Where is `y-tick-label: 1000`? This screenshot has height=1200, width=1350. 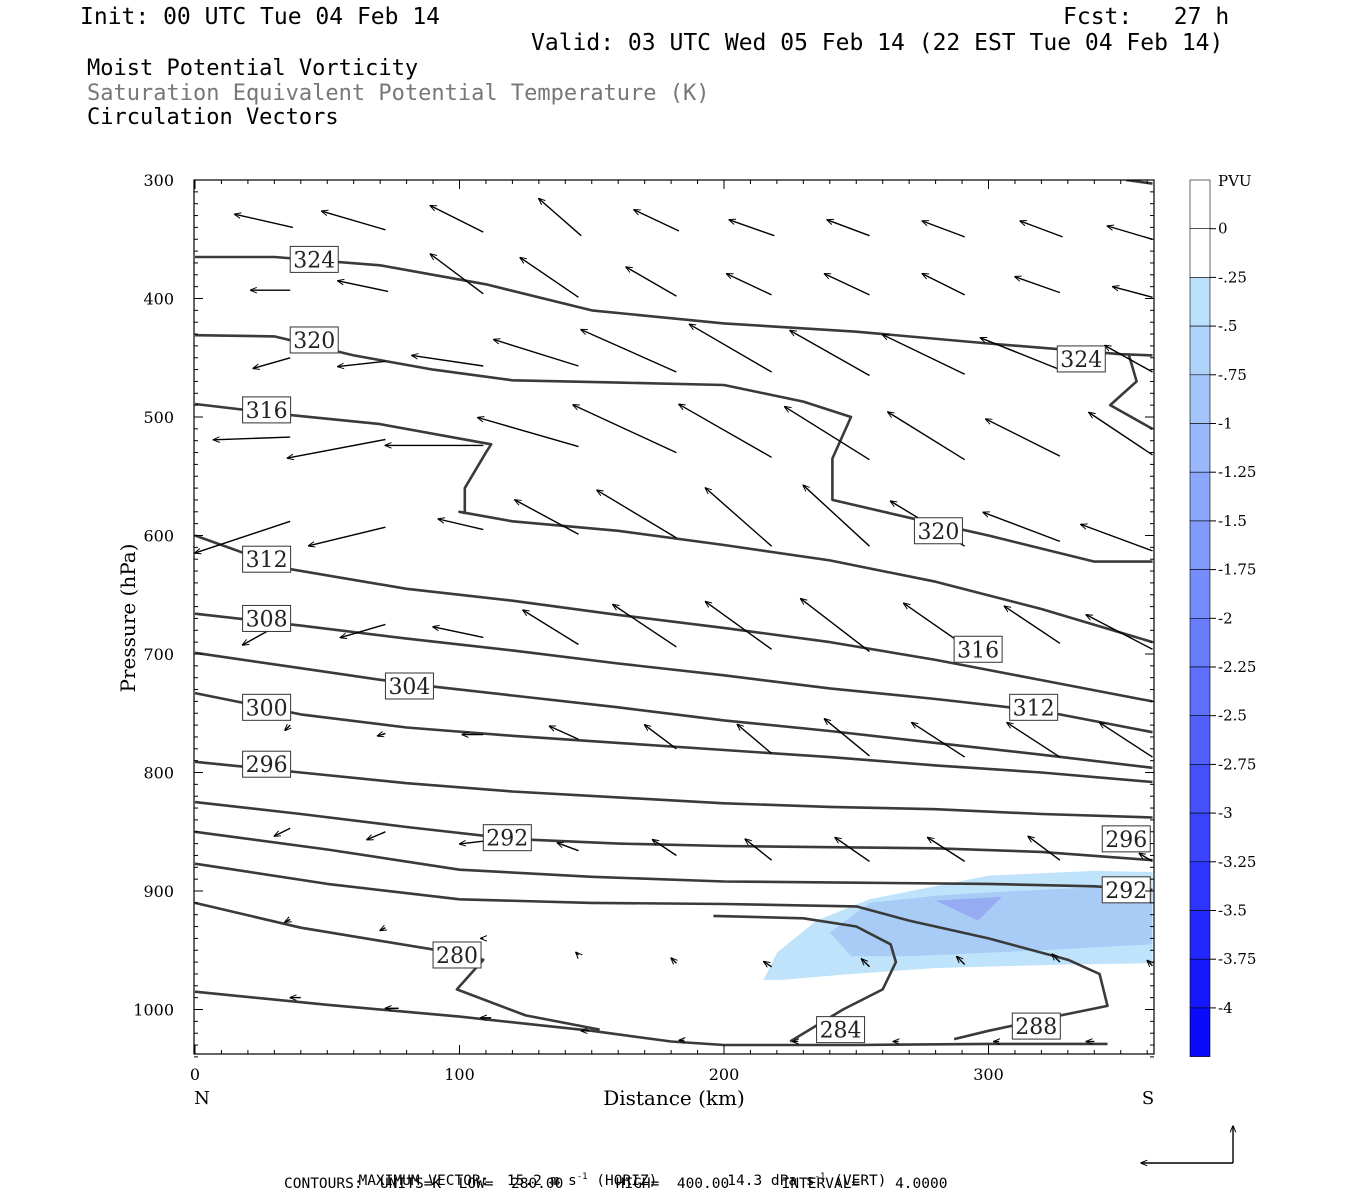 y-tick-label: 1000 is located at coordinates (153, 1010).